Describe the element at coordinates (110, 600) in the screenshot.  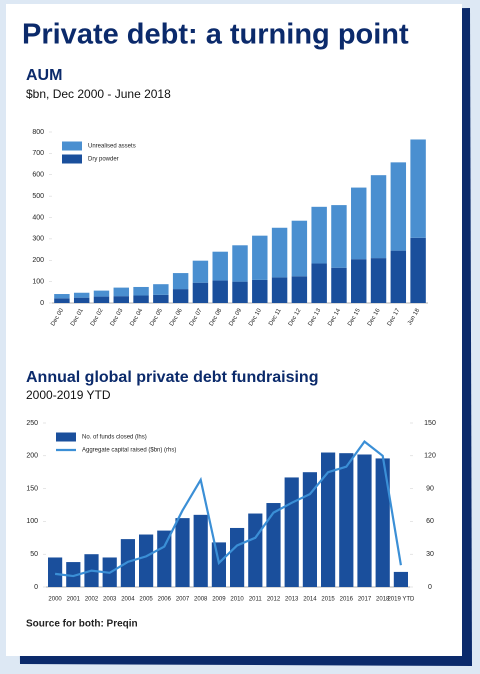
I see `x-tick-label: 2003` at that location.